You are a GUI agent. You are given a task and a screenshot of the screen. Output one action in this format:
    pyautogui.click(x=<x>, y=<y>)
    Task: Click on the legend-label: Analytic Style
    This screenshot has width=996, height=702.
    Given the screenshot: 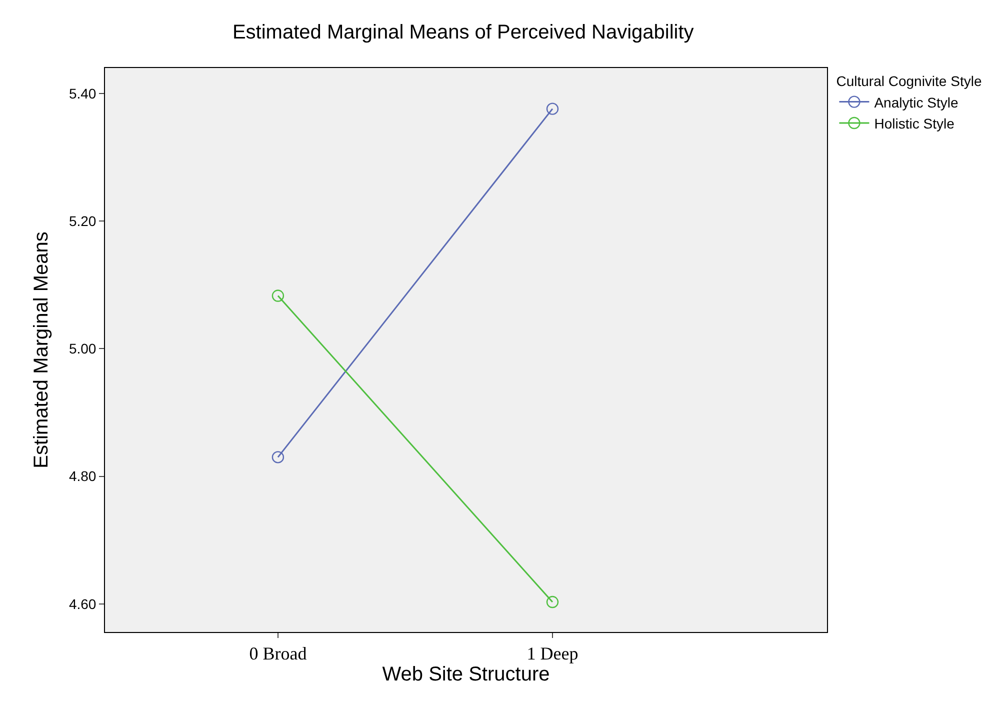 What is the action you would take?
    pyautogui.click(x=916, y=102)
    